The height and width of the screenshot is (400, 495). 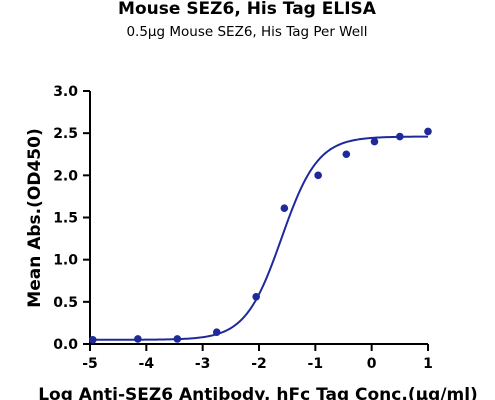 What do you see at coordinates (246, 32) in the screenshot?
I see `chart-subtitle: 0.5μg Mouse SEZ6, His Tag Per Well` at bounding box center [246, 32].